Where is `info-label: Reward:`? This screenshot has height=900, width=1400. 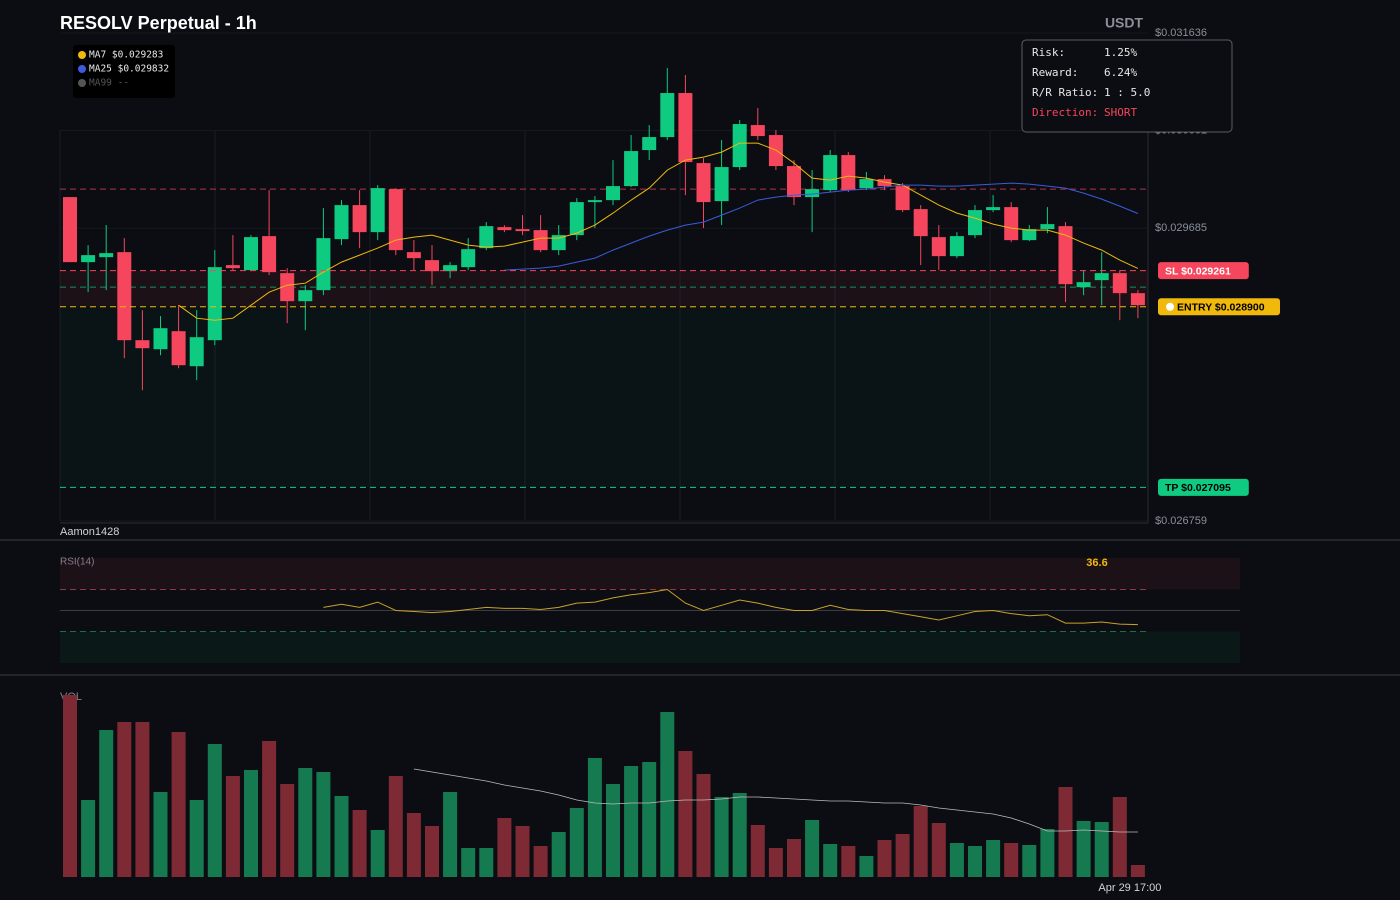
info-label: Reward: is located at coordinates (1055, 72).